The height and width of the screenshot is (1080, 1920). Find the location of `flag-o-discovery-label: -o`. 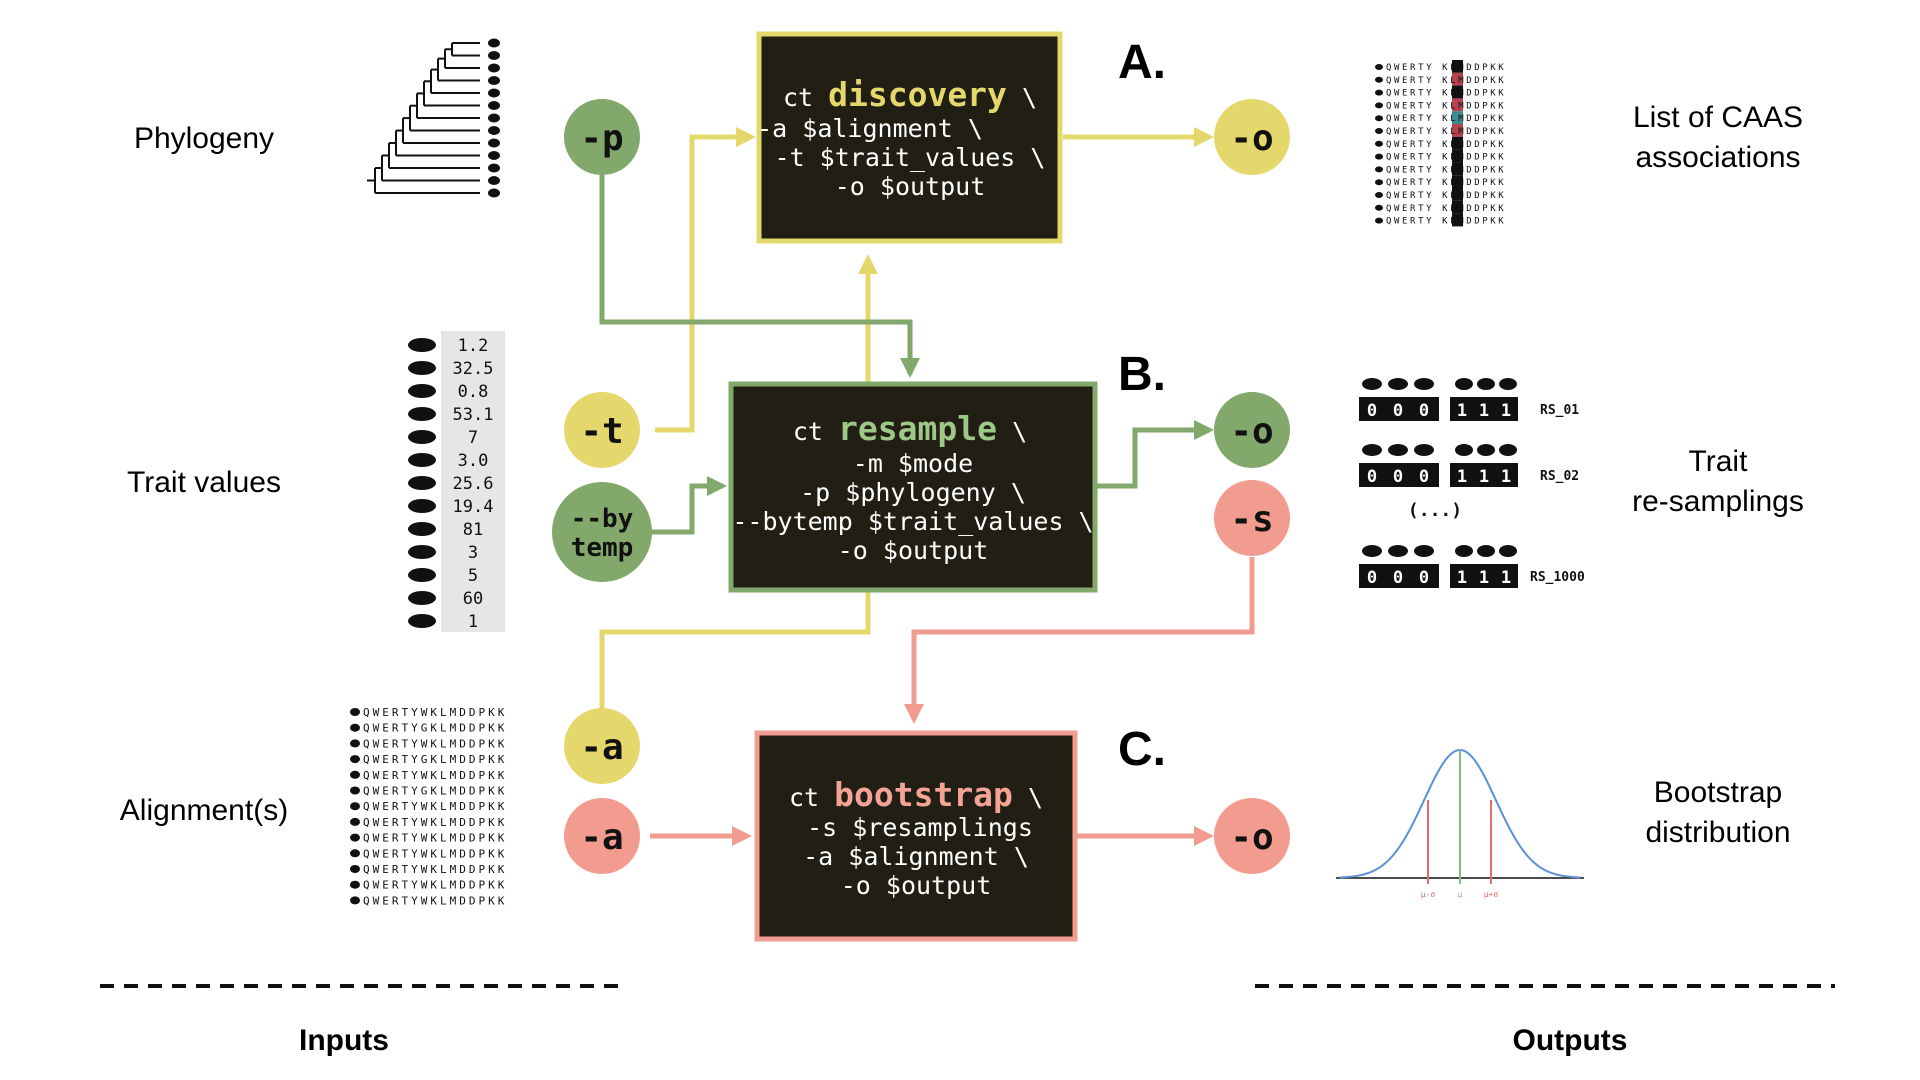

flag-o-discovery-label: -o is located at coordinates (1251, 138).